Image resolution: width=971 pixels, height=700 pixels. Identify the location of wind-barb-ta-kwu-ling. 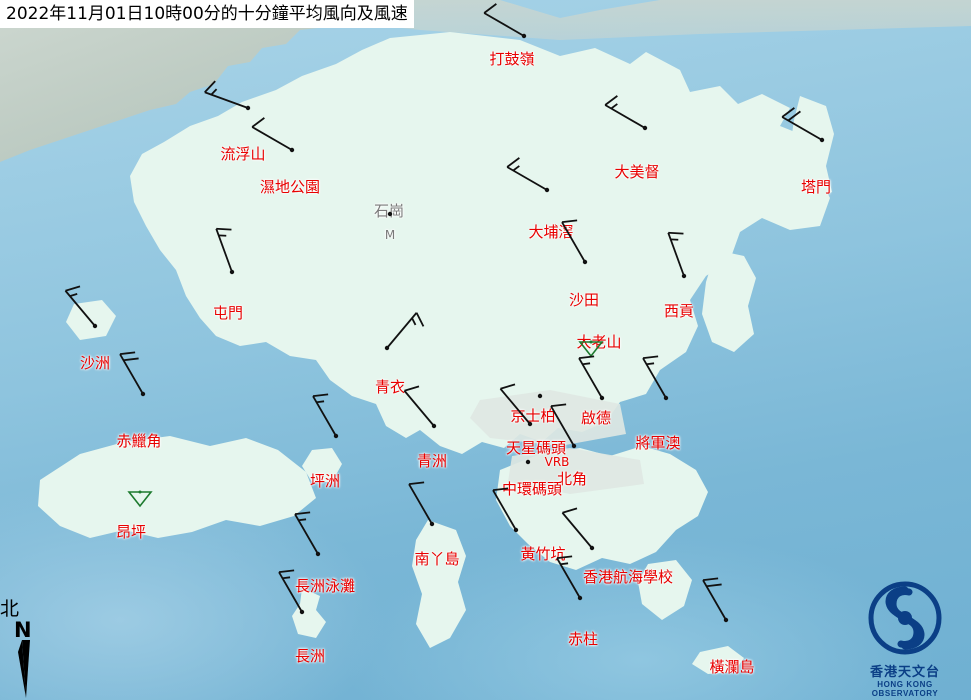
(524, 45).